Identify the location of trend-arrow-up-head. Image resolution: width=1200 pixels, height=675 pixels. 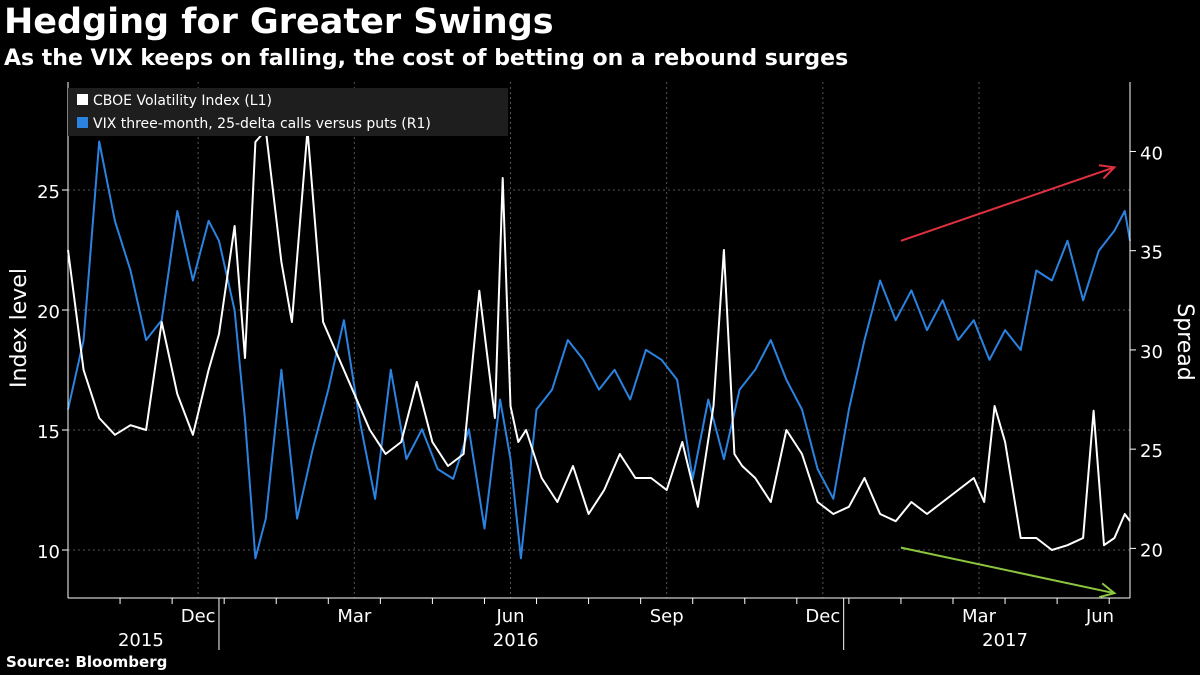
(1107, 172).